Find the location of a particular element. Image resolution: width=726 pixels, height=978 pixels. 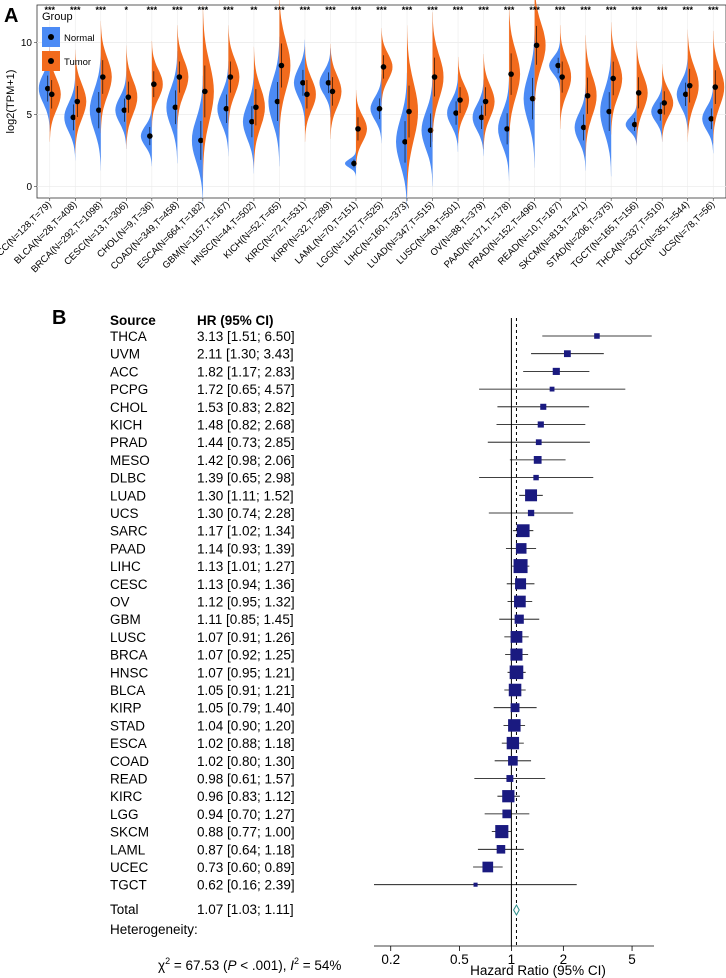

row-source: LUAD is located at coordinates (128, 495).